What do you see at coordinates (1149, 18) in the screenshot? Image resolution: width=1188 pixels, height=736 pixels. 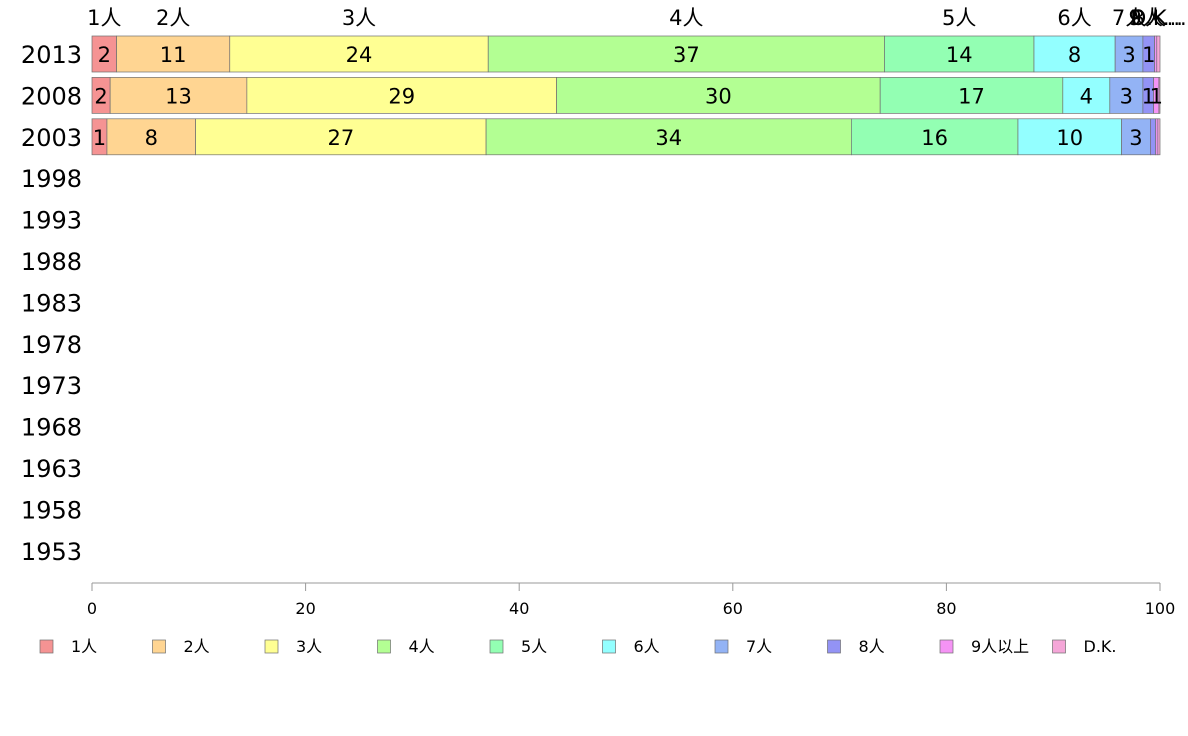 I see `top-category-label: 8人` at bounding box center [1149, 18].